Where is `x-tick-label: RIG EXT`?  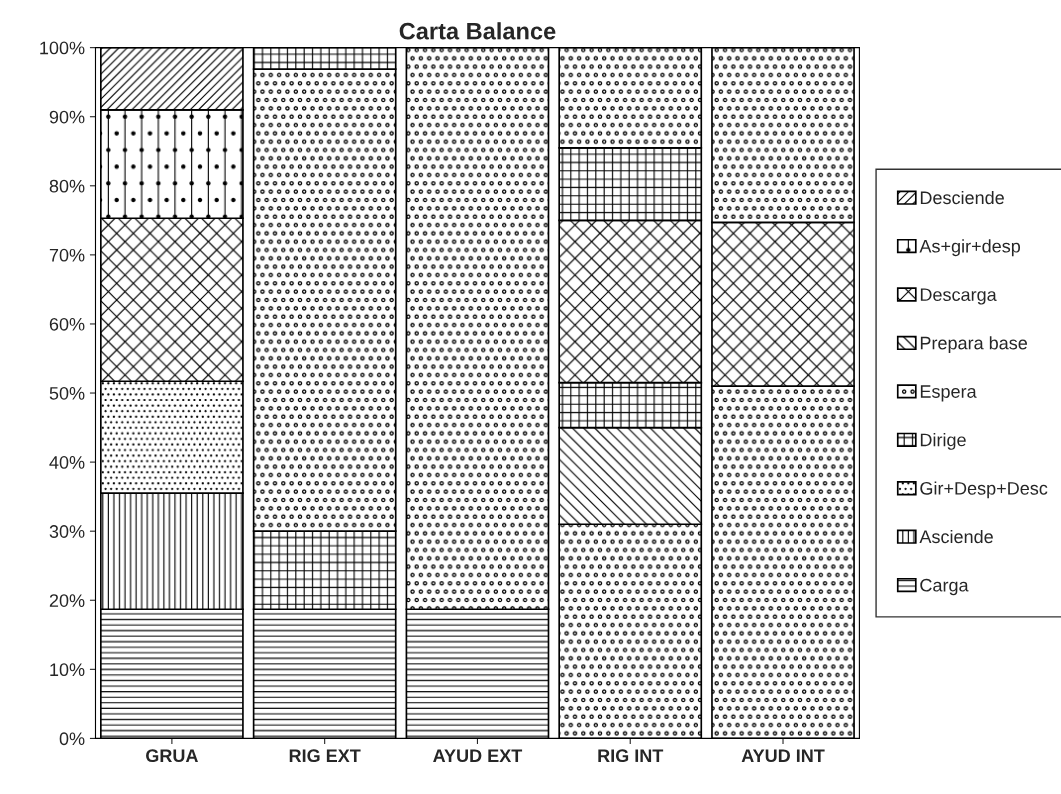
x-tick-label: RIG EXT is located at coordinates (325, 756).